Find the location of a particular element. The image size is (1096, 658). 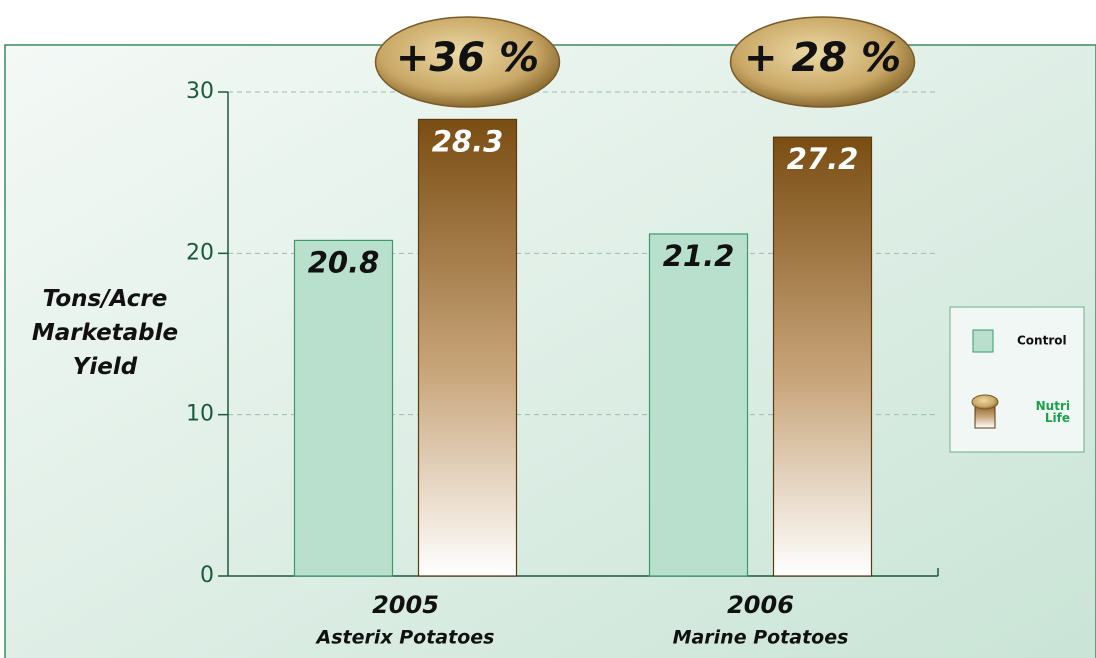

x-tick-sublabel: Asterix Potatoes is located at coordinates (405, 638).